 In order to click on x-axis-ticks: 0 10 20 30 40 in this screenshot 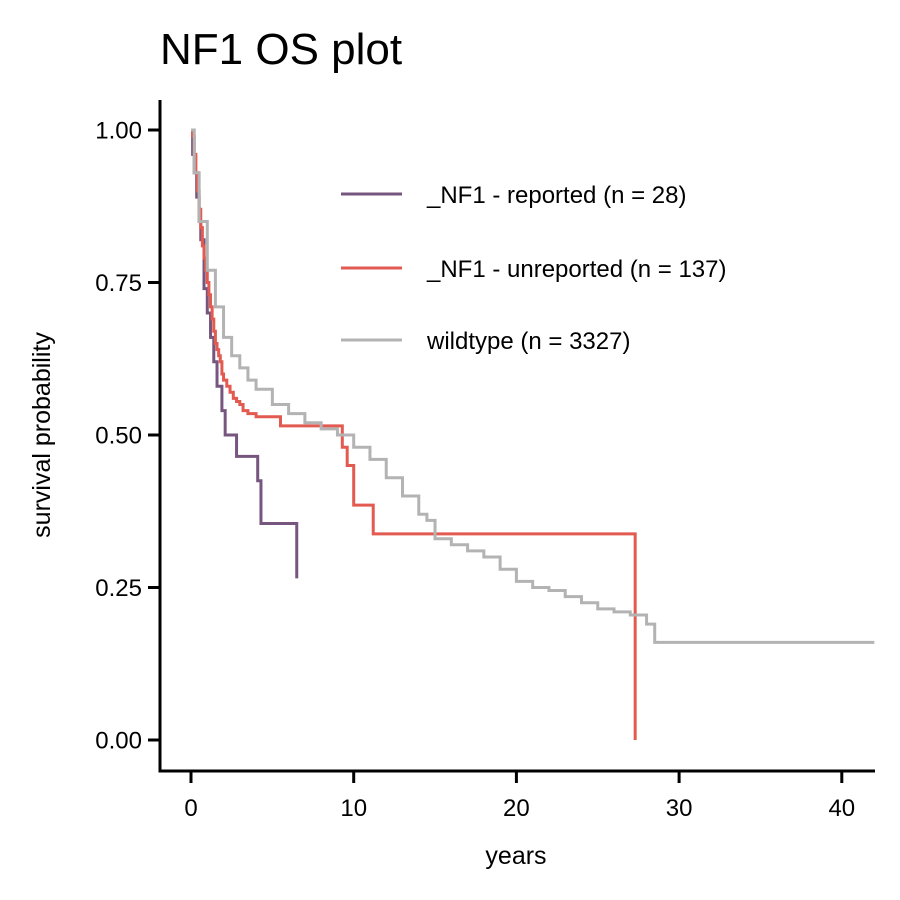, I will do `click(519, 796)`.